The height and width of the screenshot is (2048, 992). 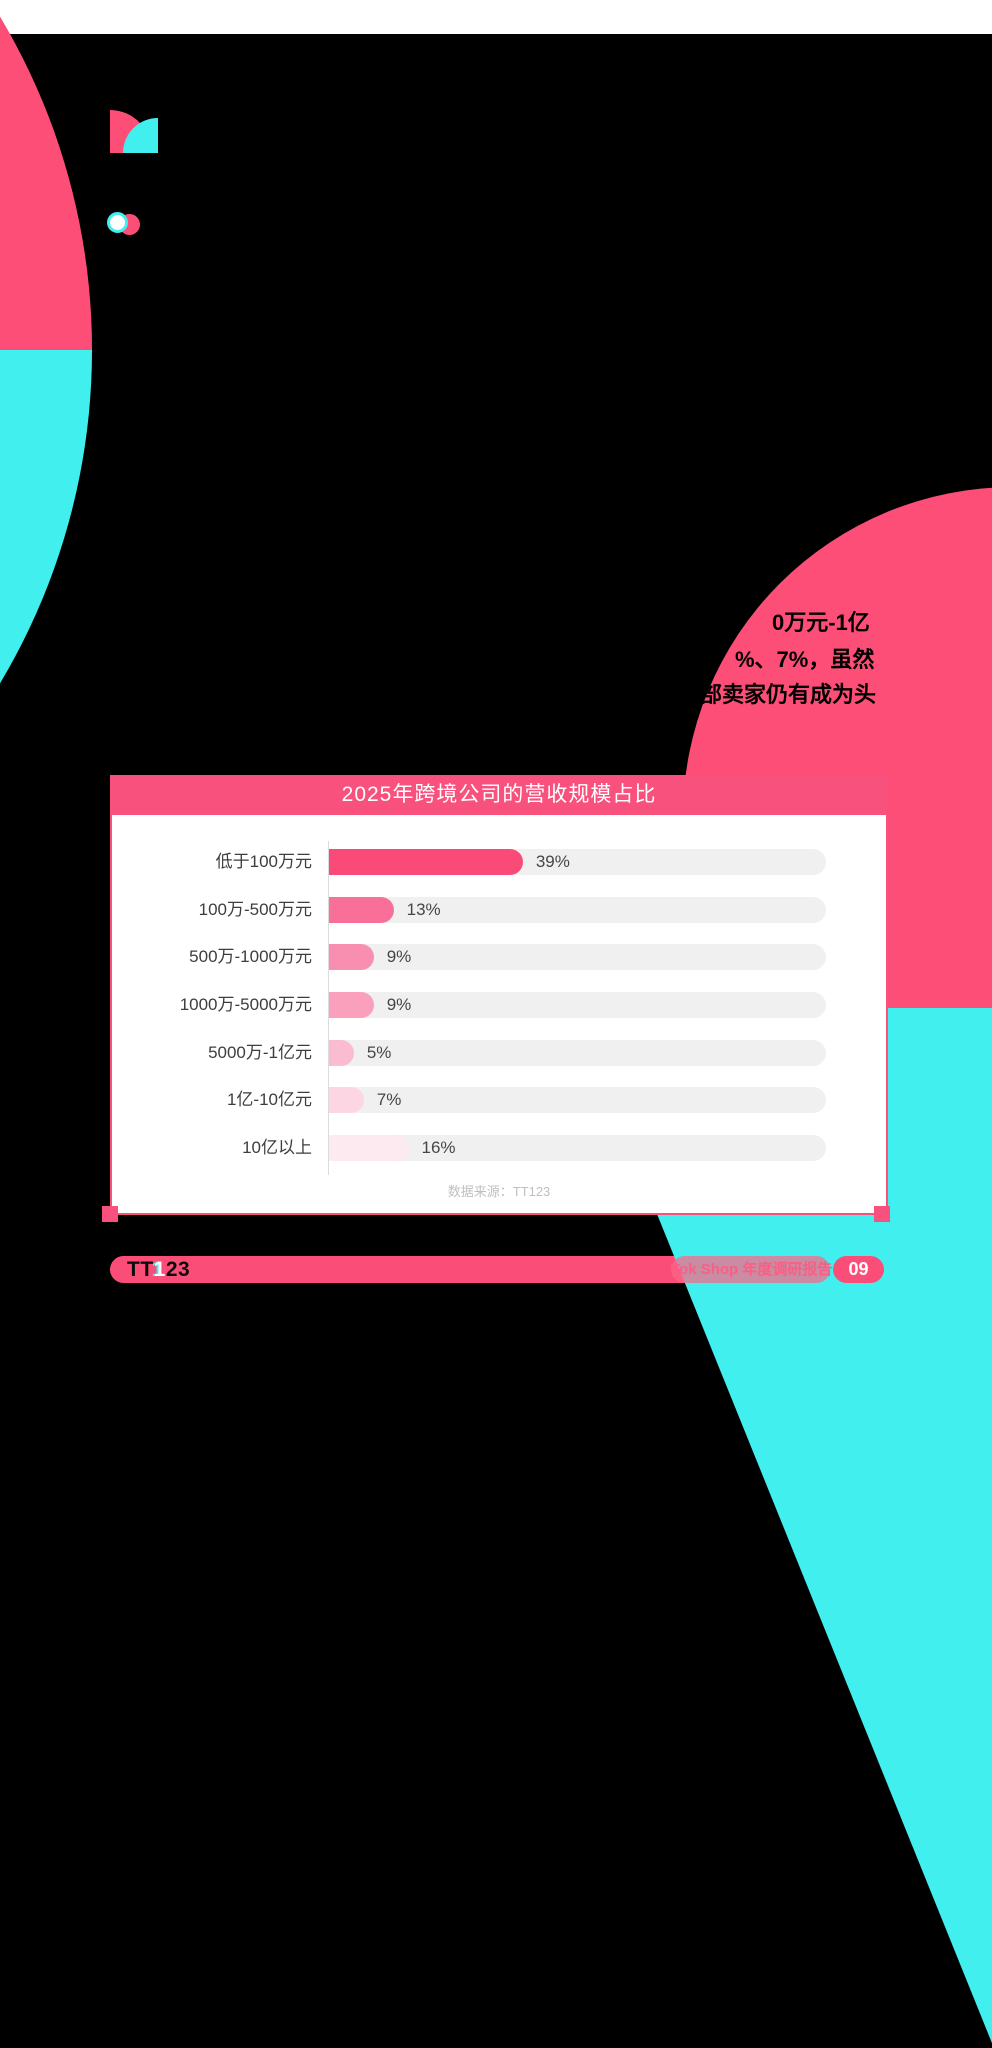 I want to click on chart-row: 低于100万元 39%, so click(x=499, y=862).